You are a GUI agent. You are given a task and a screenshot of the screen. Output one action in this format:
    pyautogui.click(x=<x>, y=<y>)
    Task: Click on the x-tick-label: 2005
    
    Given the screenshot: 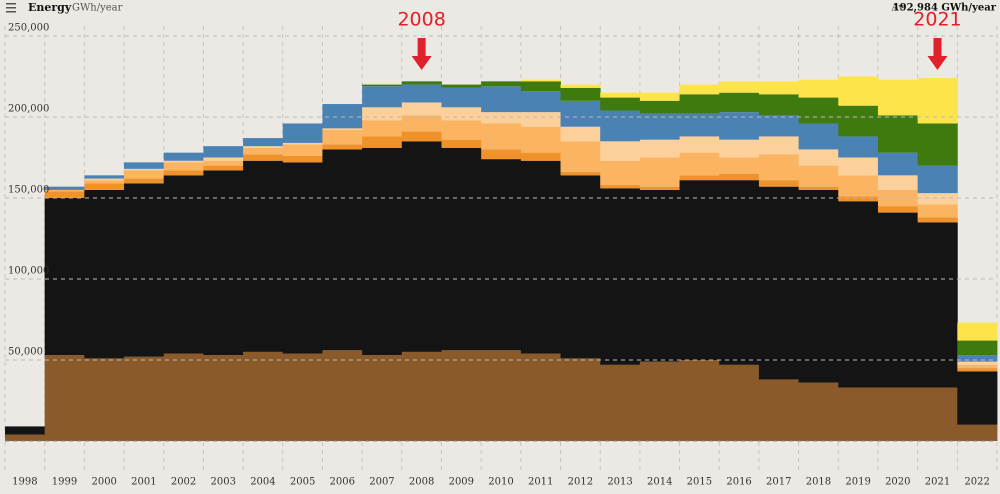 What is the action you would take?
    pyautogui.click(x=302, y=482)
    